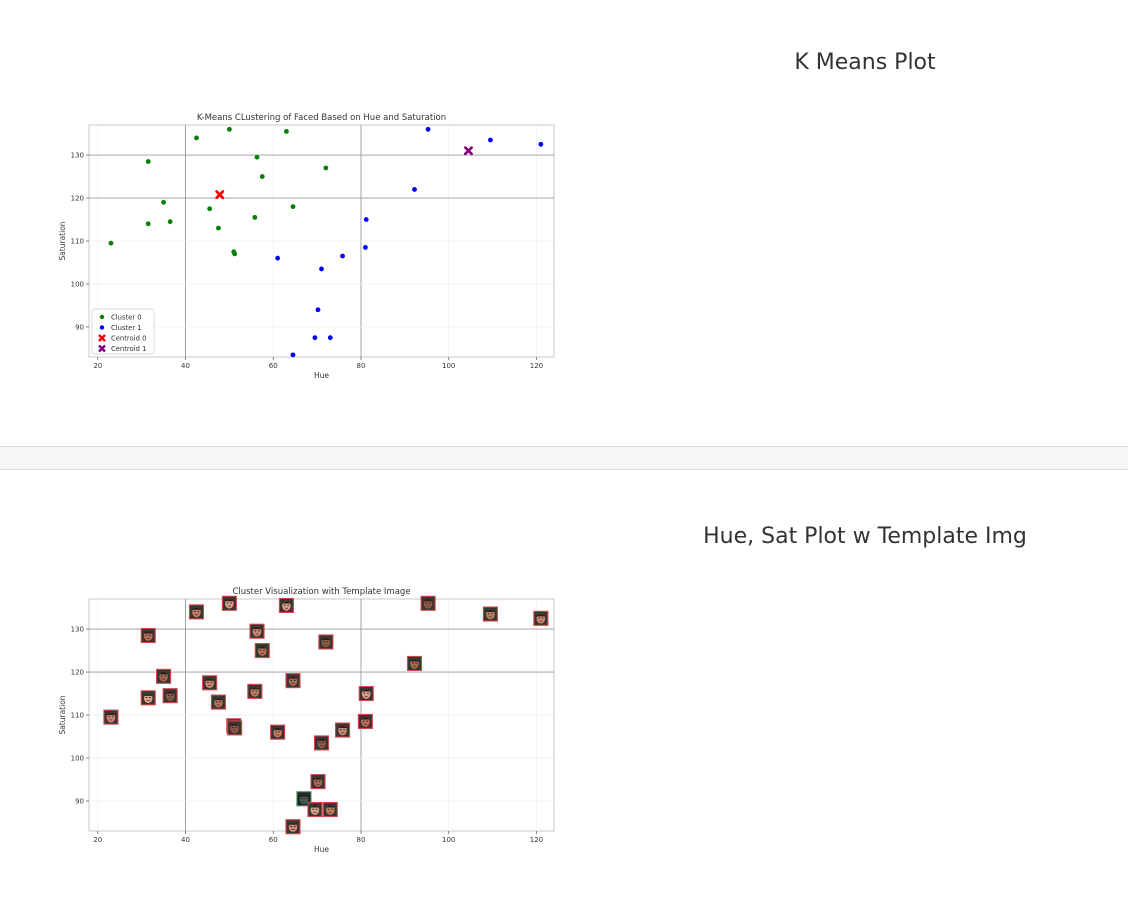 The image size is (1128, 916). I want to click on legend-label: Centroid 0, so click(128, 339).